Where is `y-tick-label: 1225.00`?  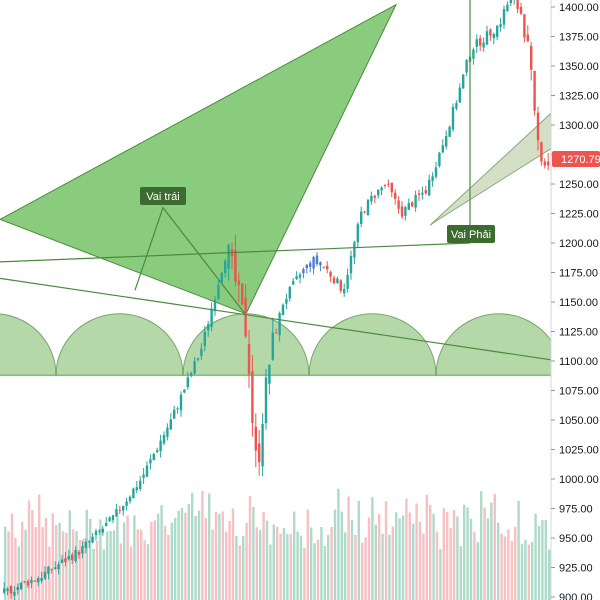
y-tick-label: 1225.00 is located at coordinates (579, 215).